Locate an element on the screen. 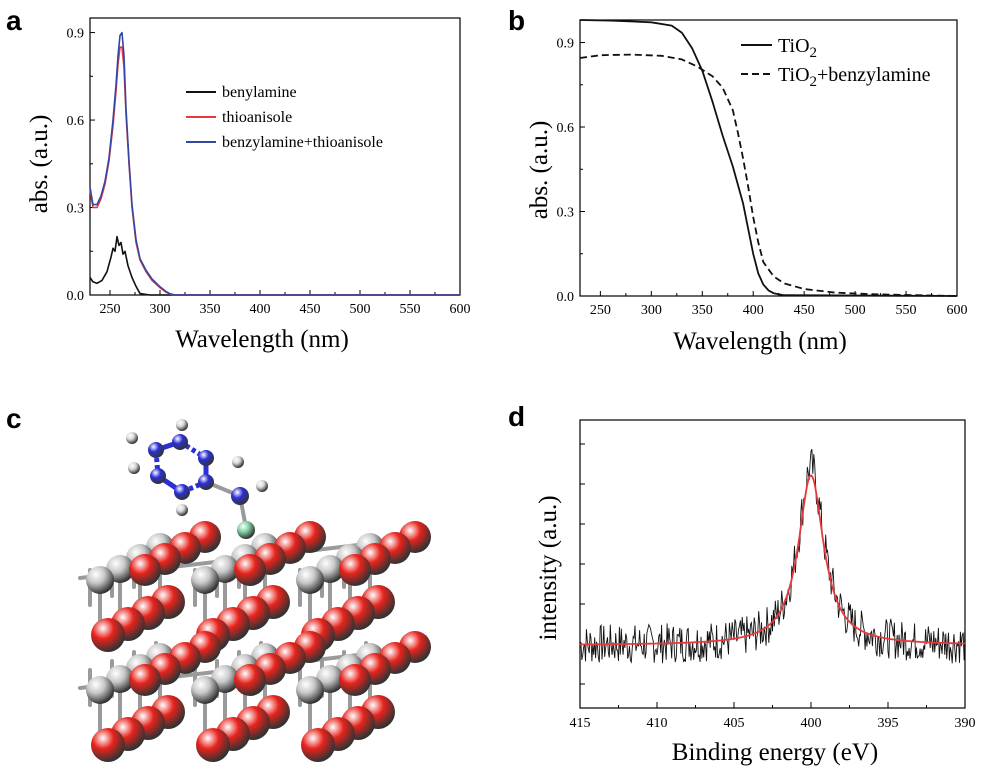  panel-b-ytick-label: 0.9 is located at coordinates (566, 44).